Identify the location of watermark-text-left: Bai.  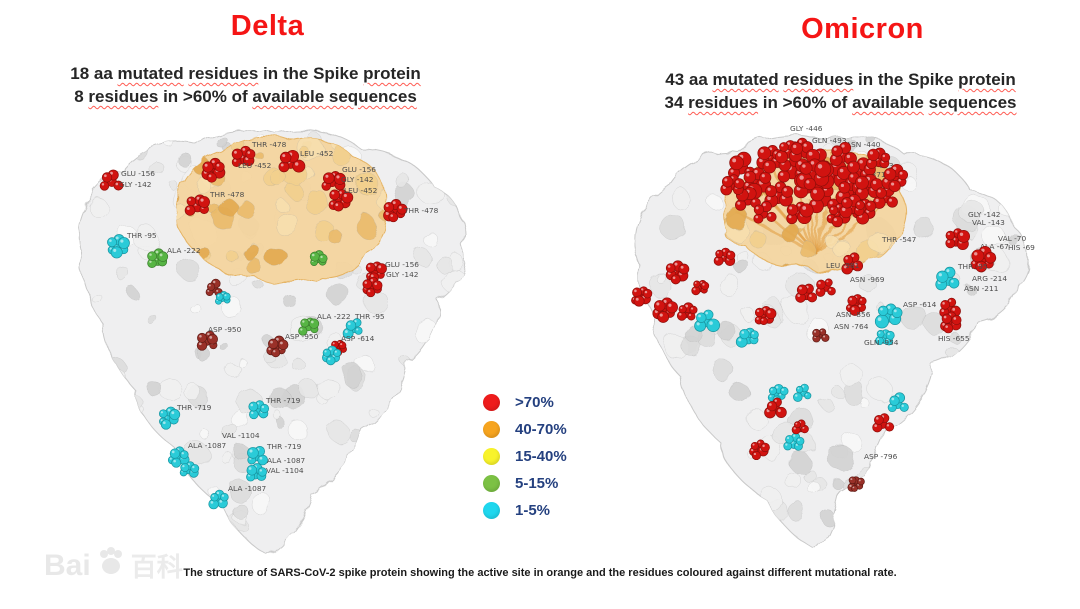
(67, 565).